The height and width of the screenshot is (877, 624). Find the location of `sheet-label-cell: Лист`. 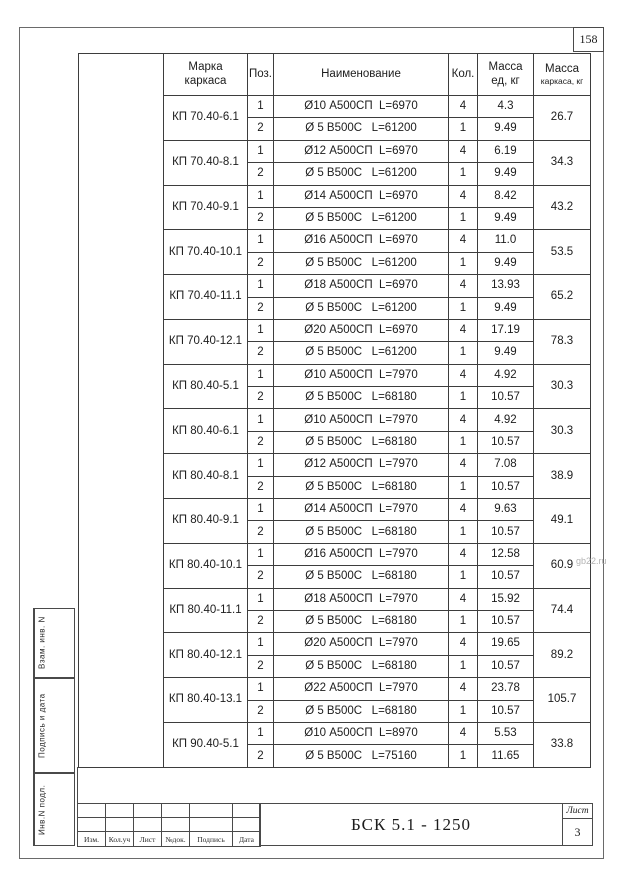

sheet-label-cell: Лист is located at coordinates (577, 811).